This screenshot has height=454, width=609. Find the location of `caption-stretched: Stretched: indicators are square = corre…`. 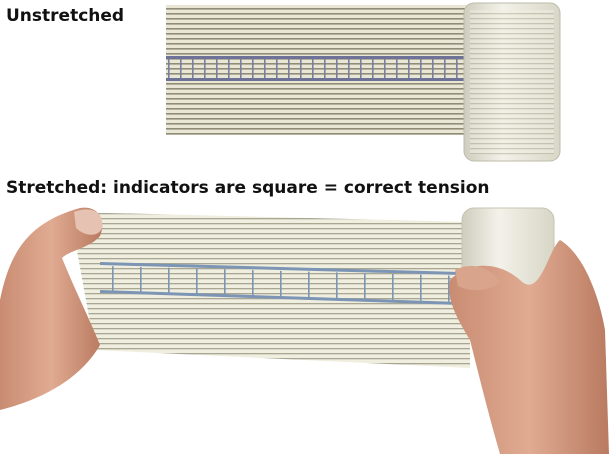

caption-stretched: Stretched: indicators are square = corre… is located at coordinates (248, 188).